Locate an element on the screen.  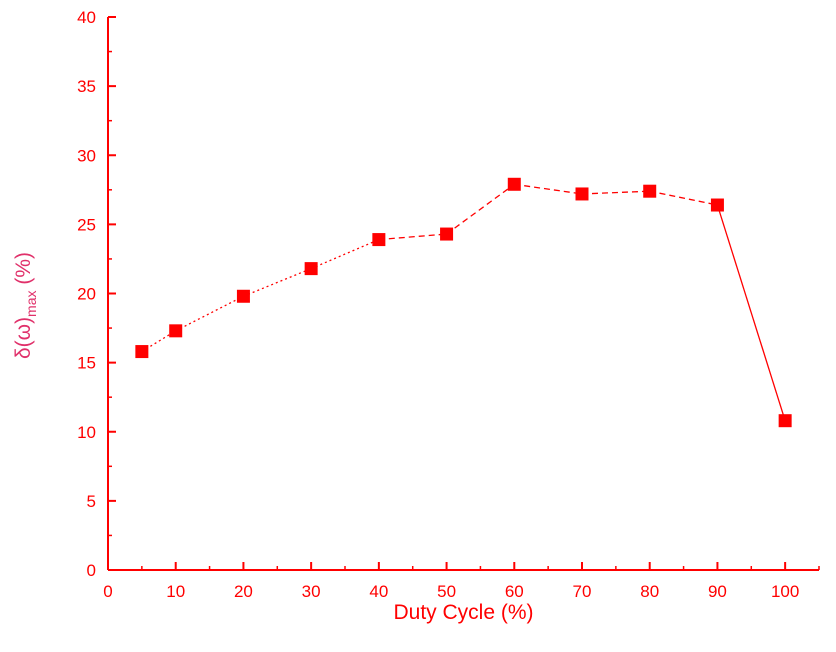
y-tick-label: 40 is located at coordinates (86, 17).